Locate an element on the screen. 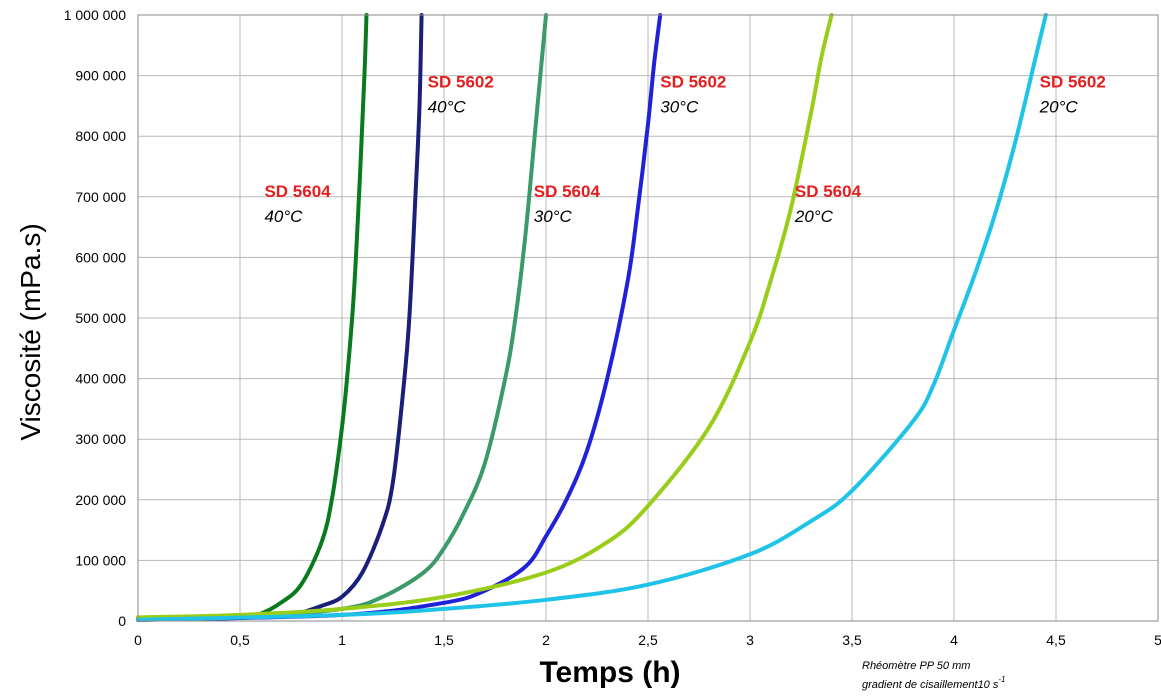 The width and height of the screenshot is (1161, 697). x-axis-title: Temps (h) is located at coordinates (609, 672).